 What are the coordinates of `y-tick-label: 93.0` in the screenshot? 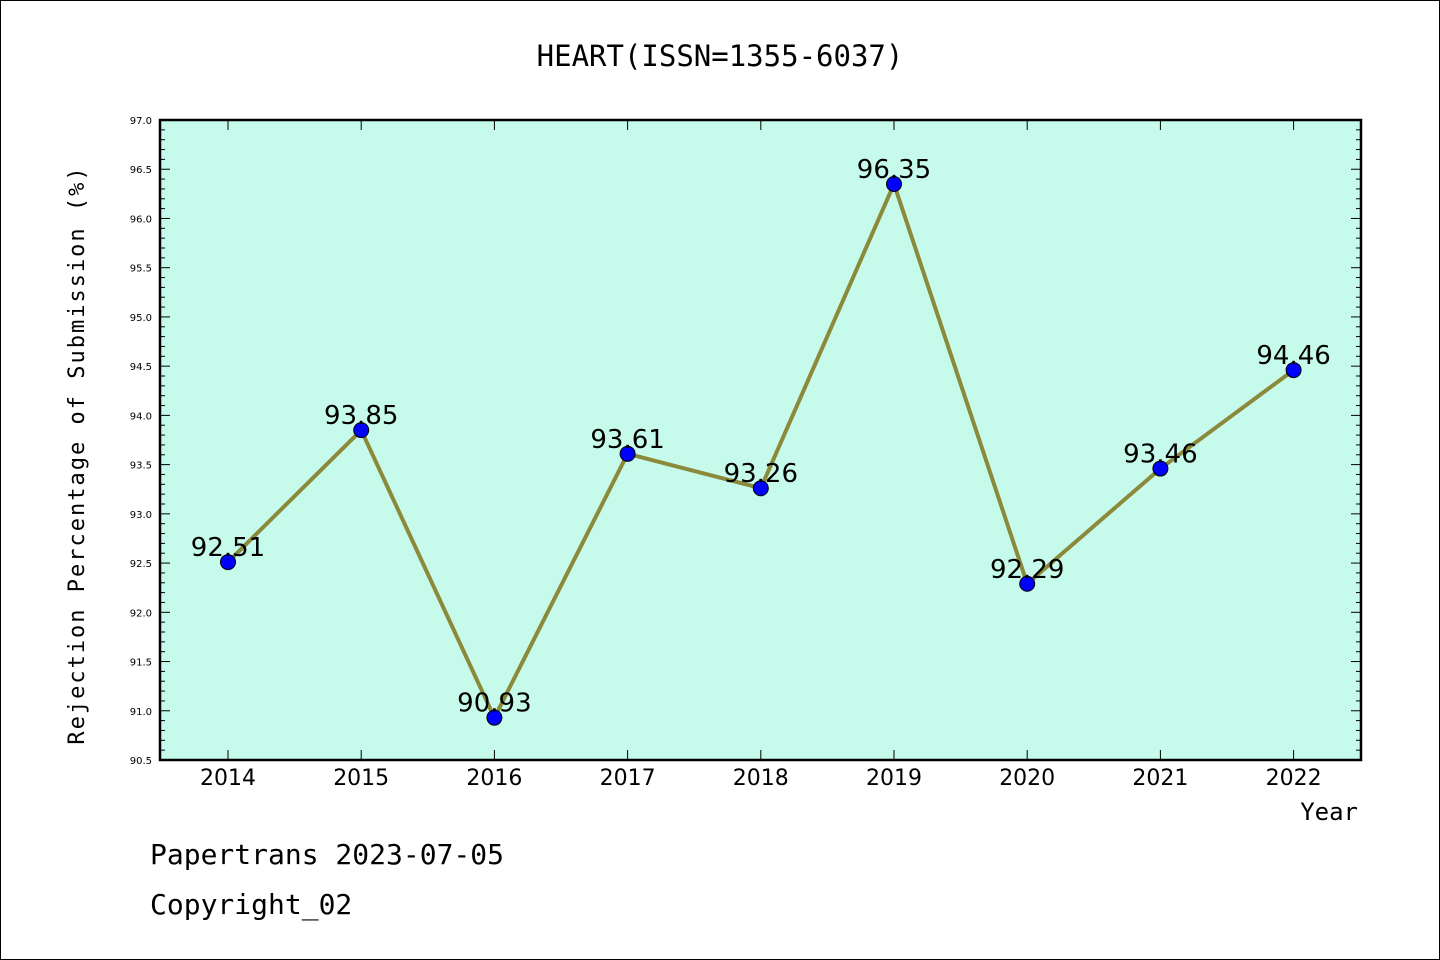 It's located at (141, 515).